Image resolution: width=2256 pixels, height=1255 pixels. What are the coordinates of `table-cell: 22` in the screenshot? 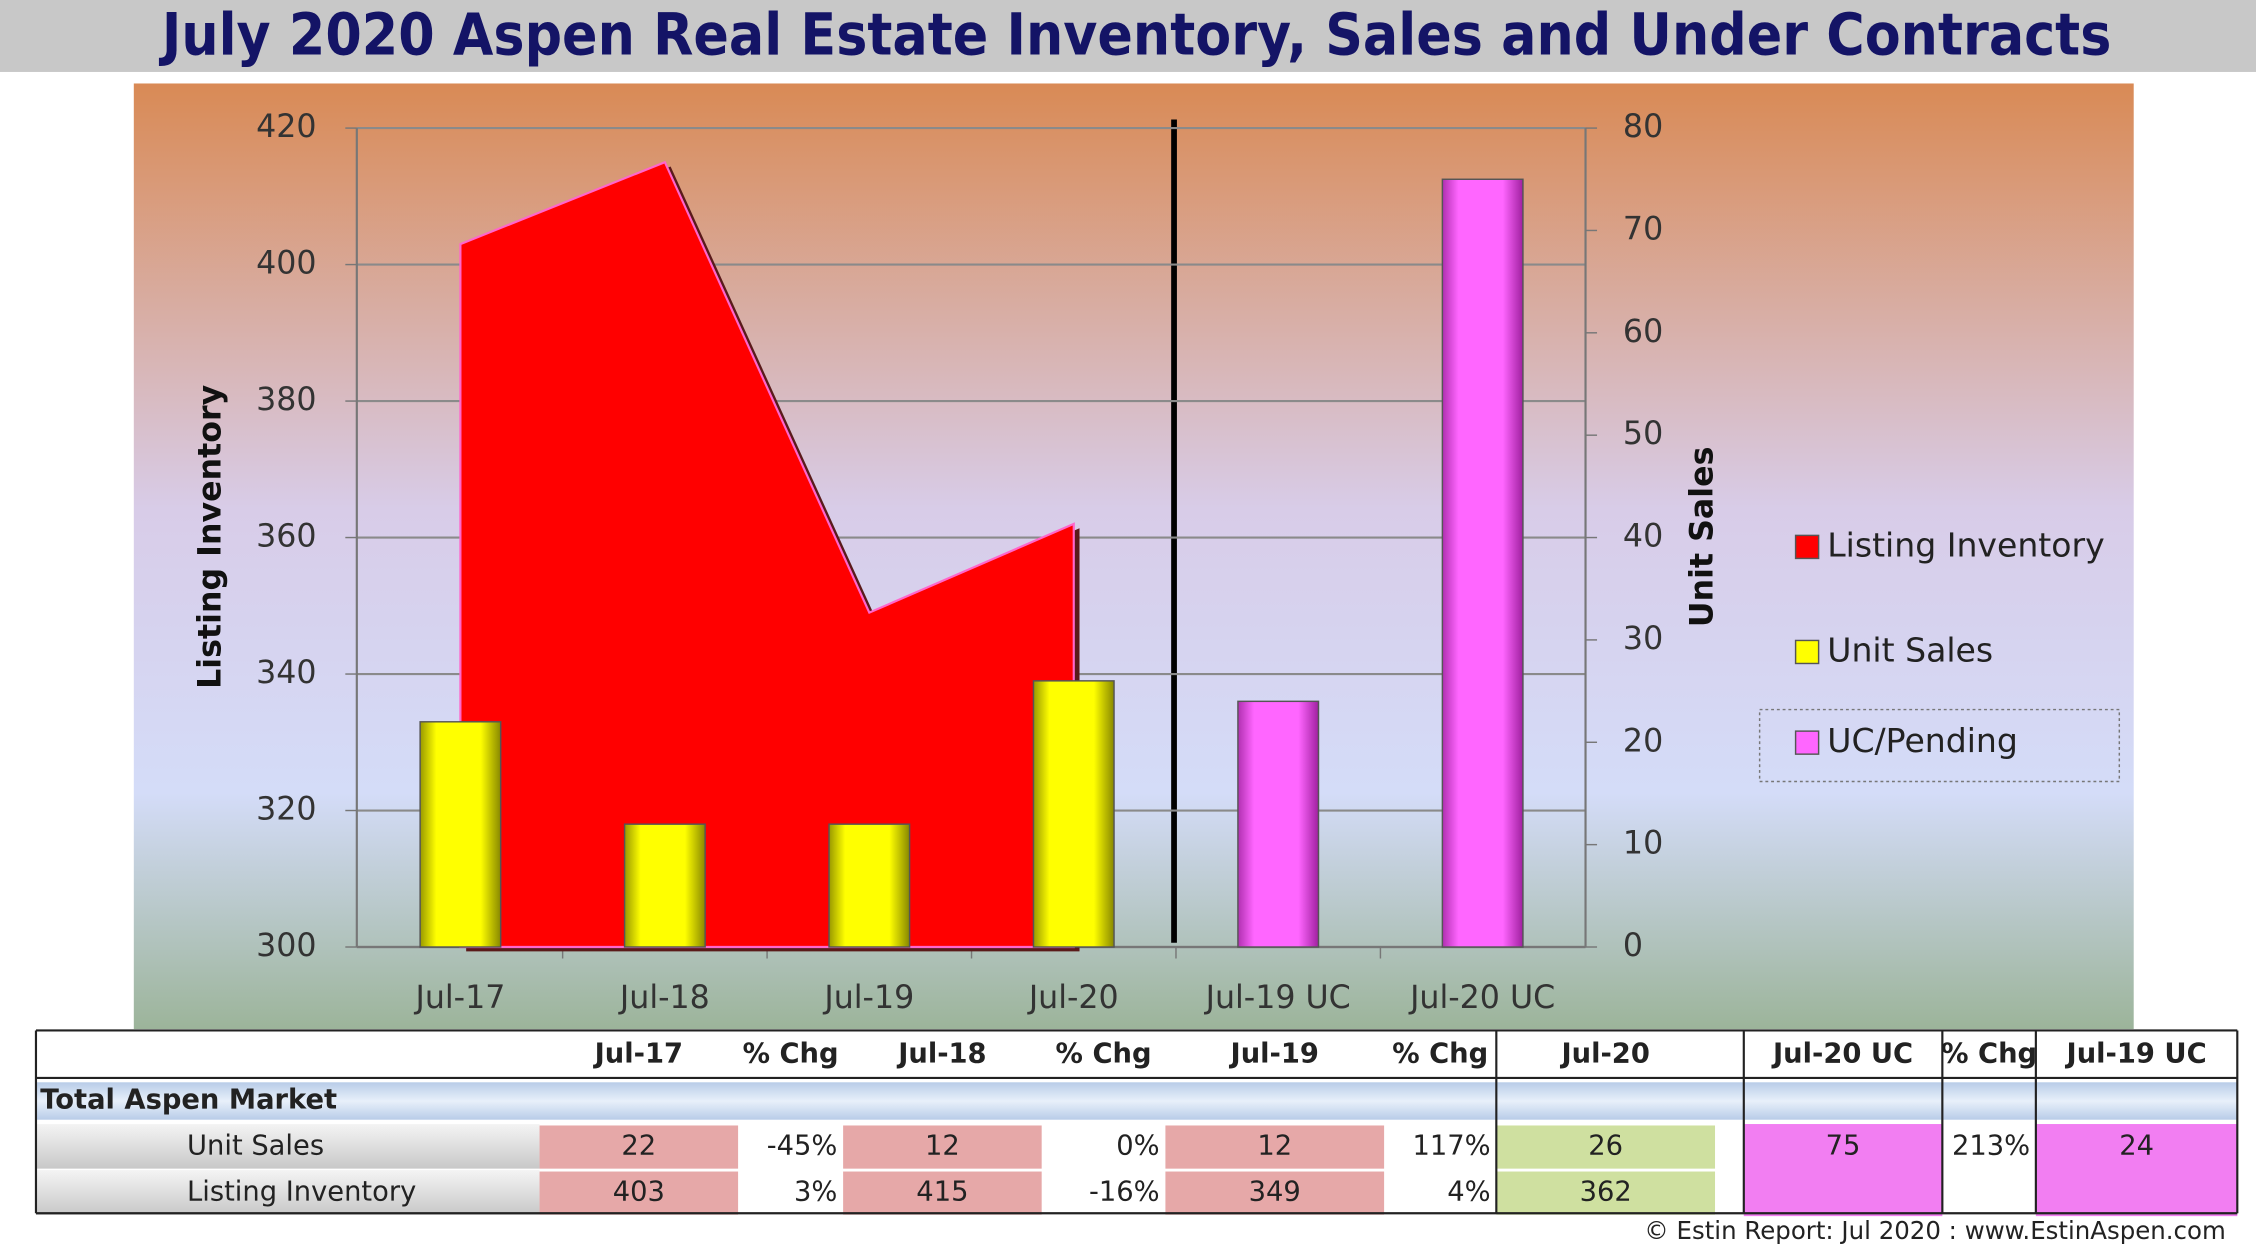 It's located at (638, 1146).